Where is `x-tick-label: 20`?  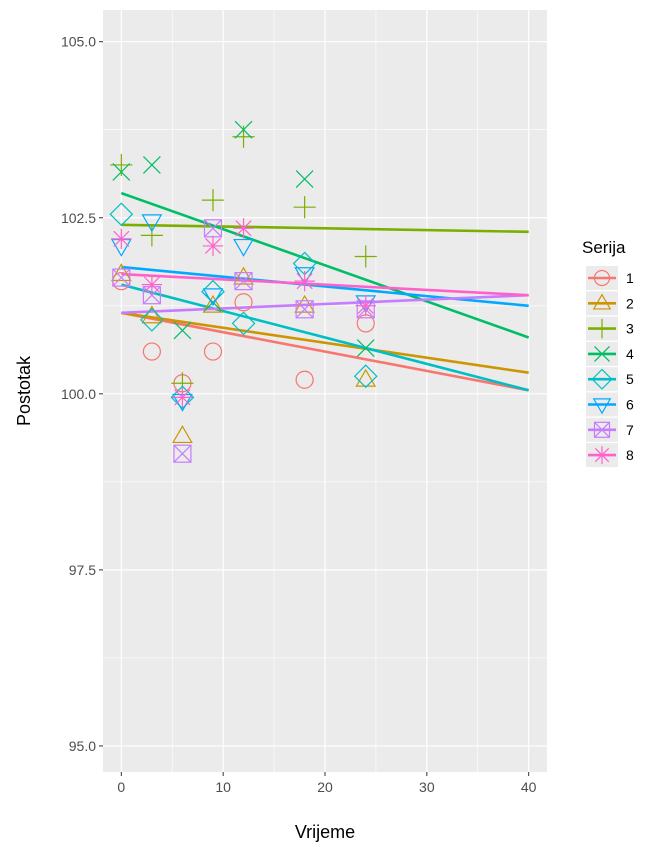
x-tick-label: 20 is located at coordinates (325, 787).